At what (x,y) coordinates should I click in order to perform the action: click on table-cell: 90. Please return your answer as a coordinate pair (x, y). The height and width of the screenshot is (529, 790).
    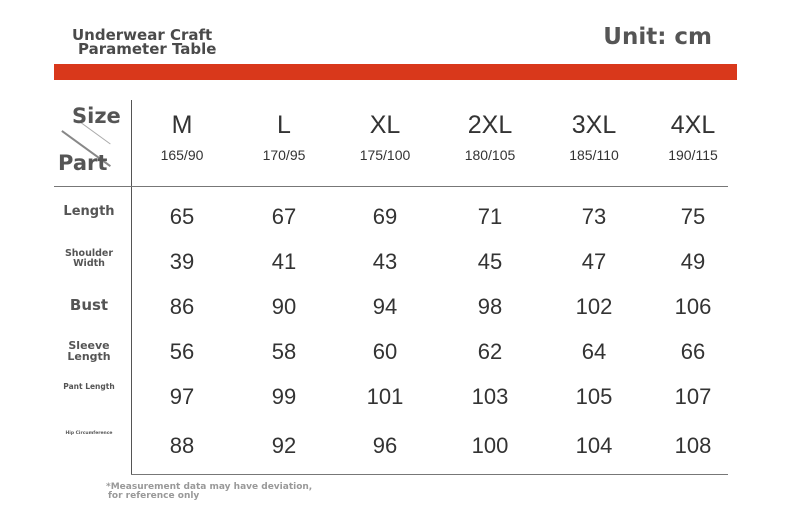
    Looking at the image, I should click on (284, 306).